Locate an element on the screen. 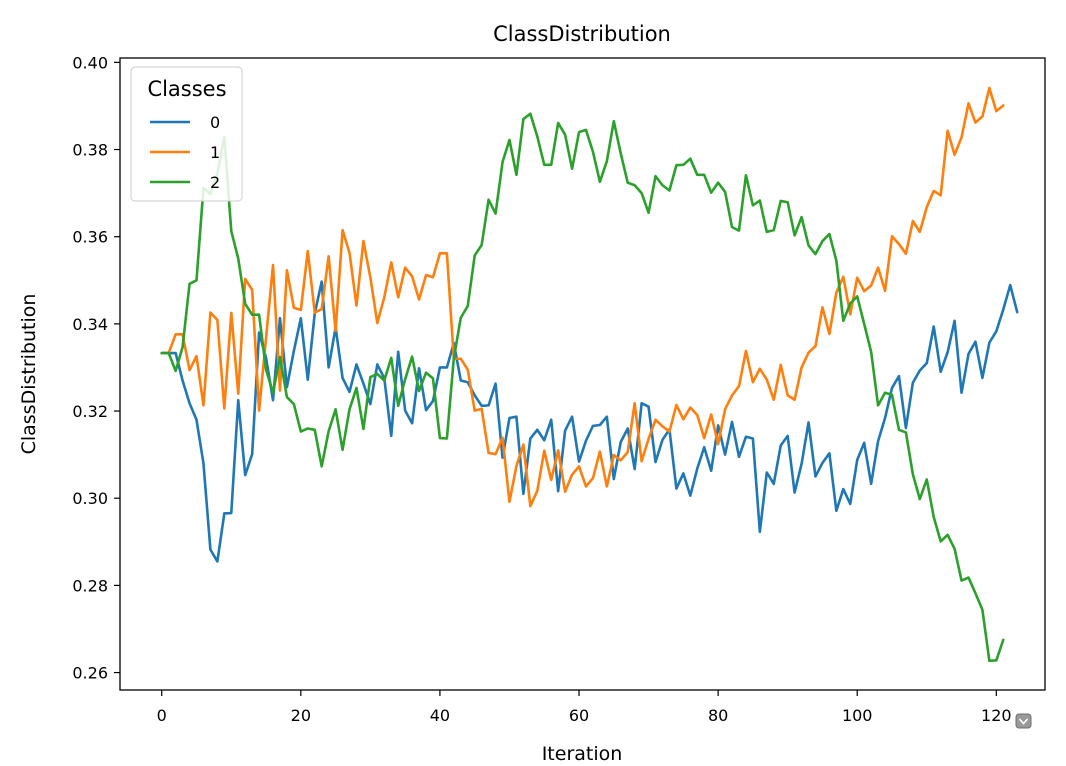  x-tick-label: 40 is located at coordinates (440, 715).